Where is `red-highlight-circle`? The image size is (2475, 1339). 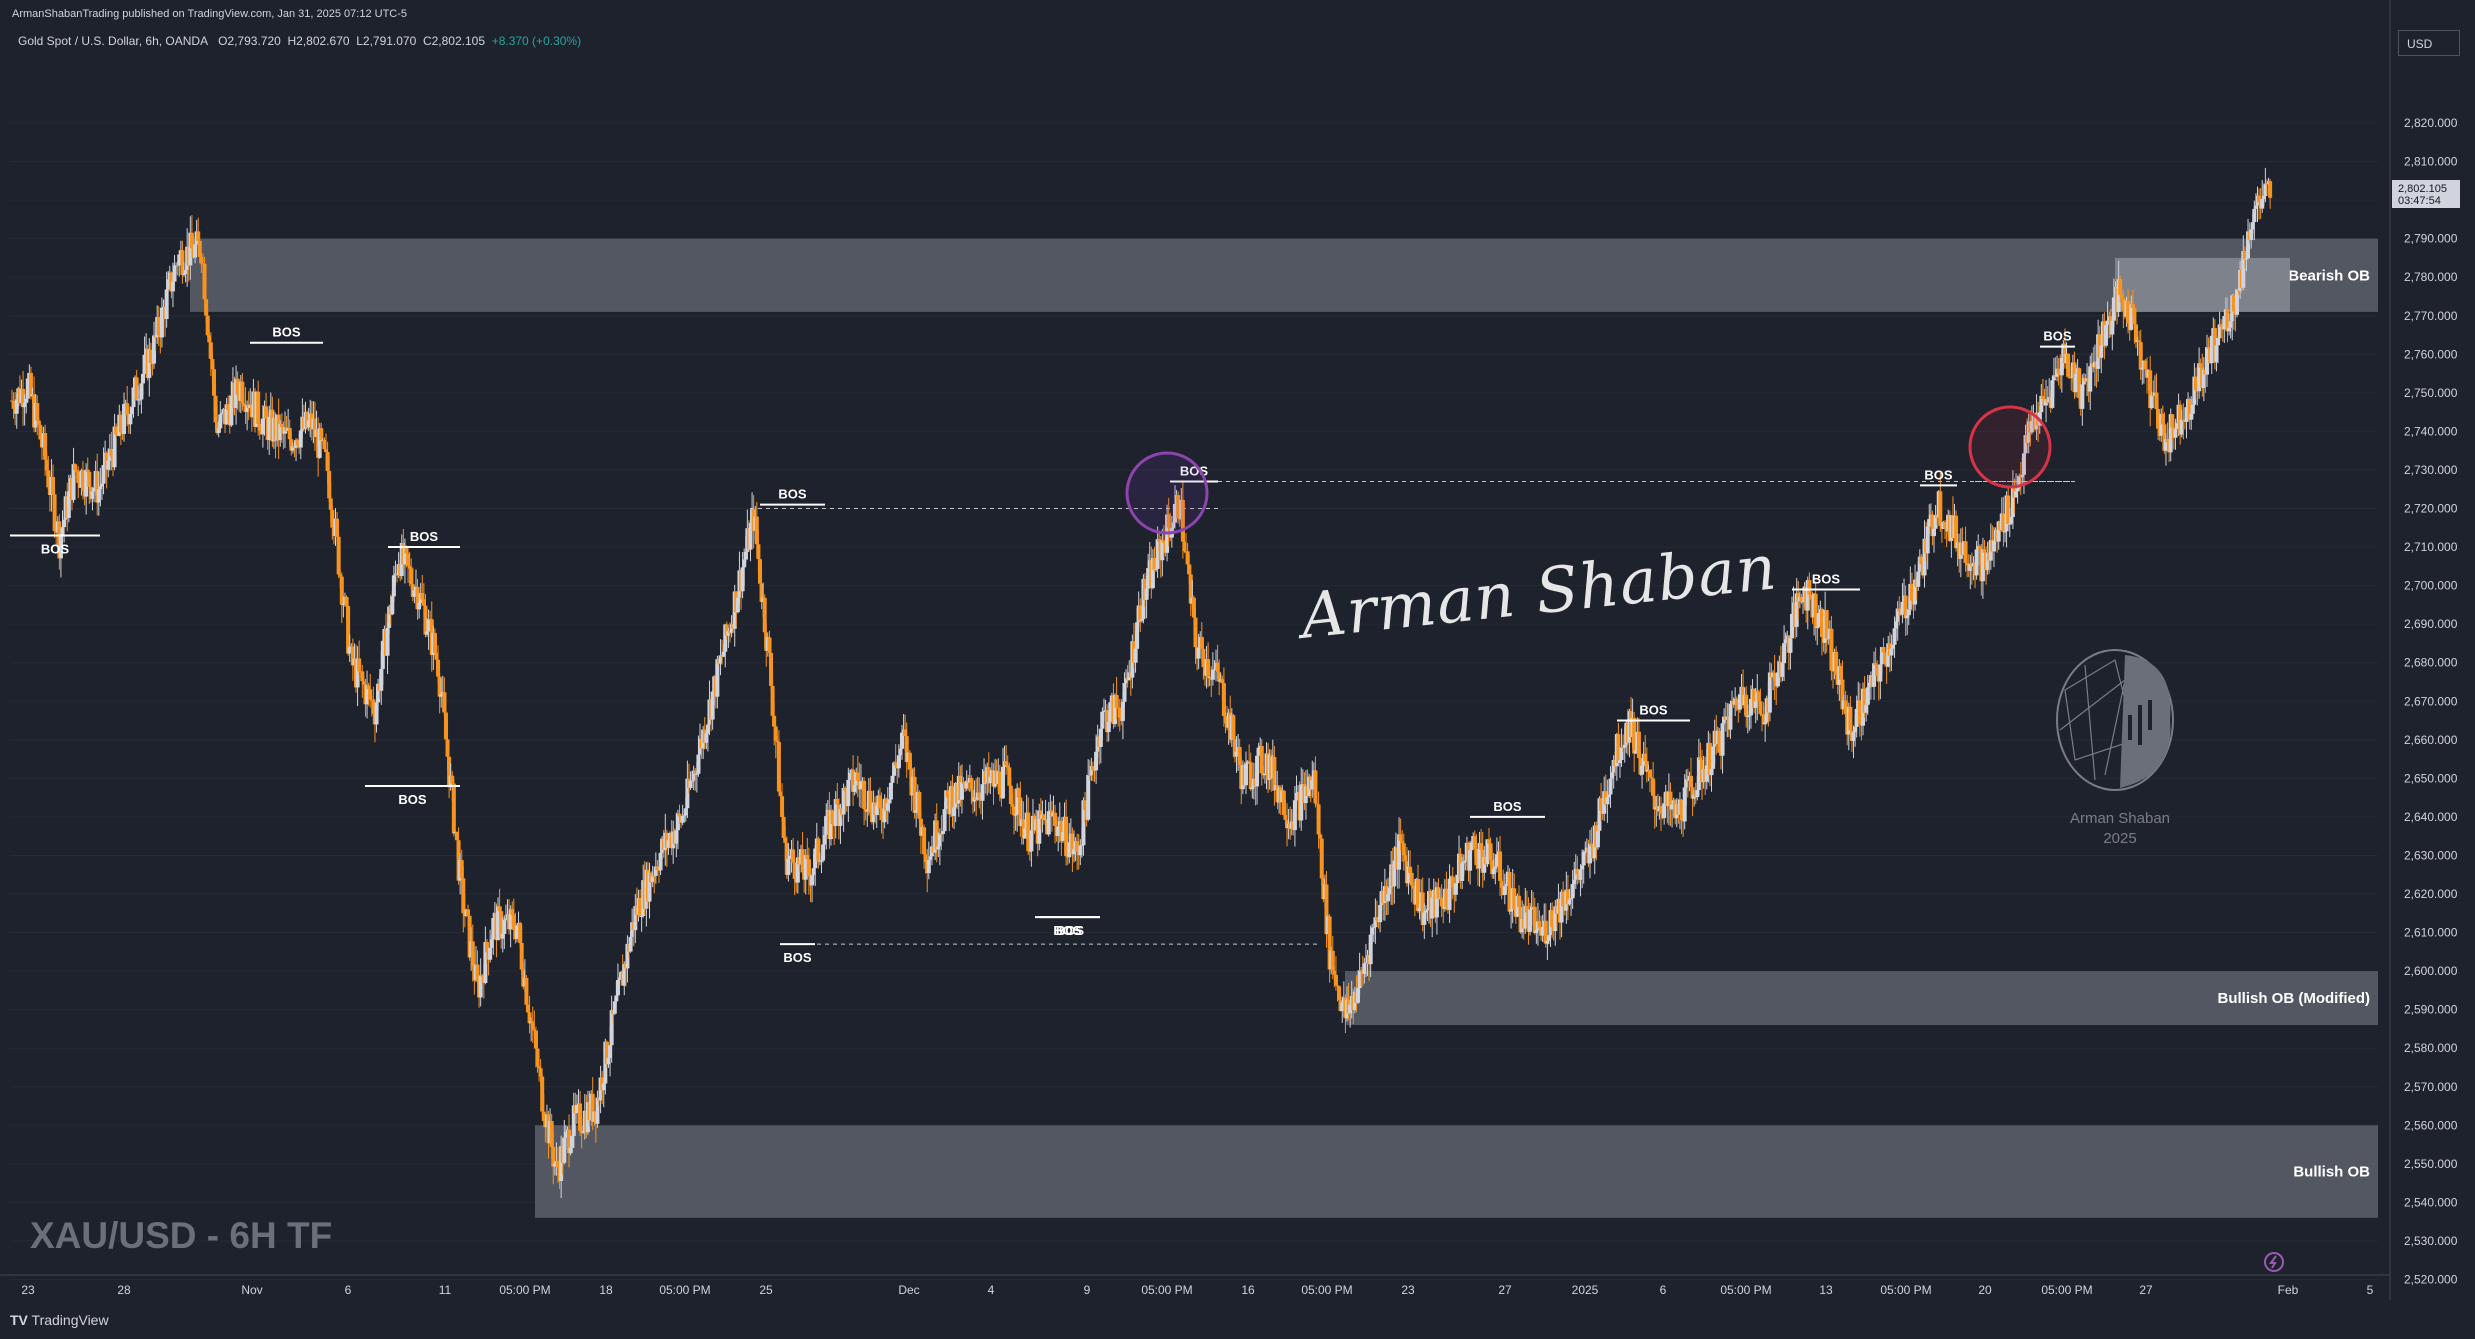
red-highlight-circle is located at coordinates (2010, 447).